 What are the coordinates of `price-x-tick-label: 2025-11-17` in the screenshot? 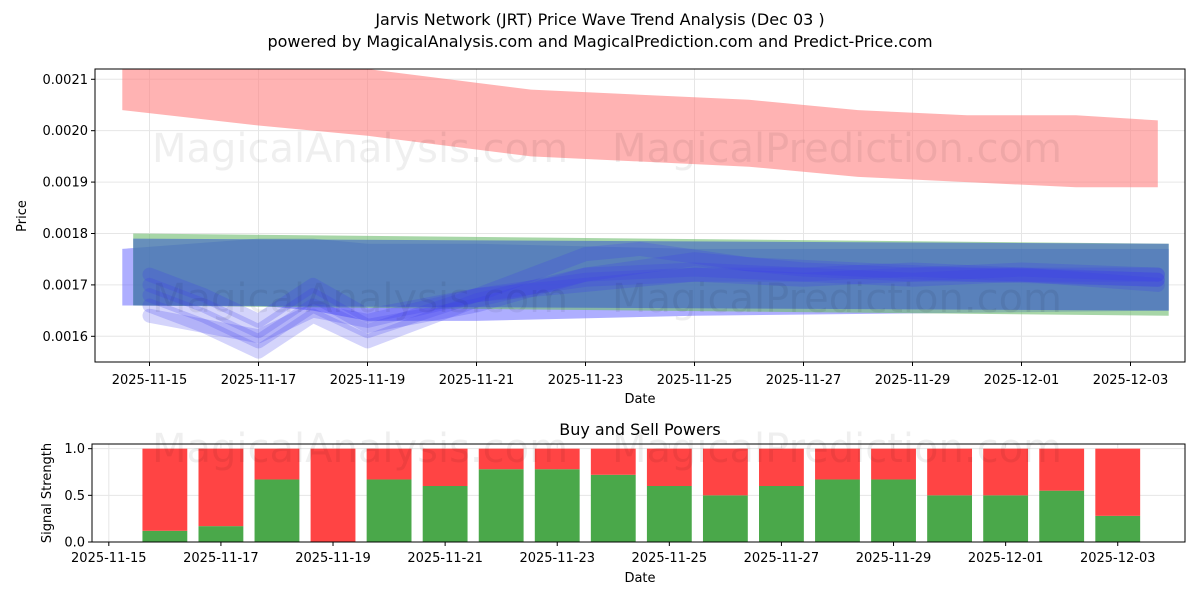 It's located at (259, 380).